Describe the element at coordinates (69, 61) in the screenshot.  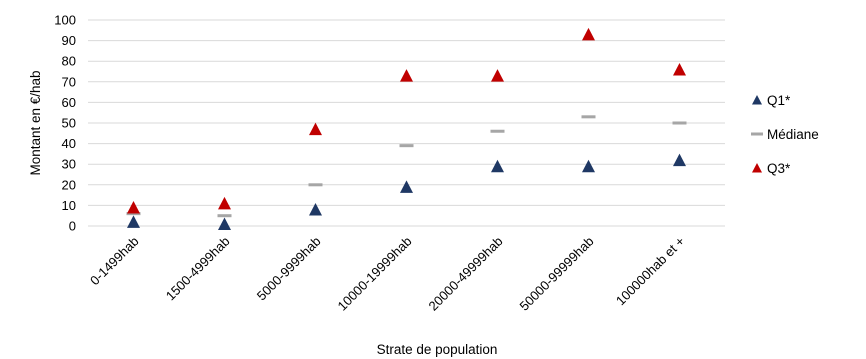
I see `y-tick-label: 80` at that location.